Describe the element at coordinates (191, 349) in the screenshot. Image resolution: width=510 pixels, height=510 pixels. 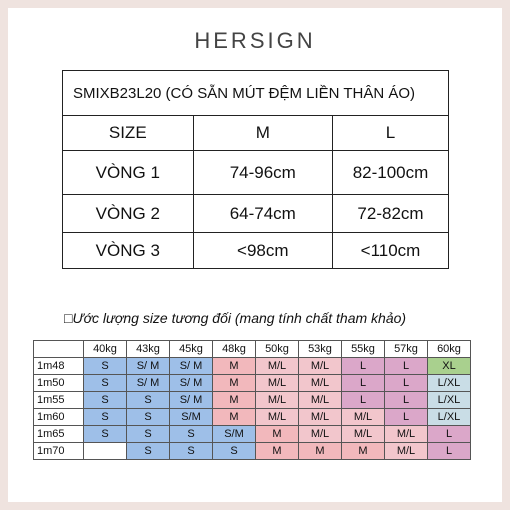
I see `header-cell: 45kg` at that location.